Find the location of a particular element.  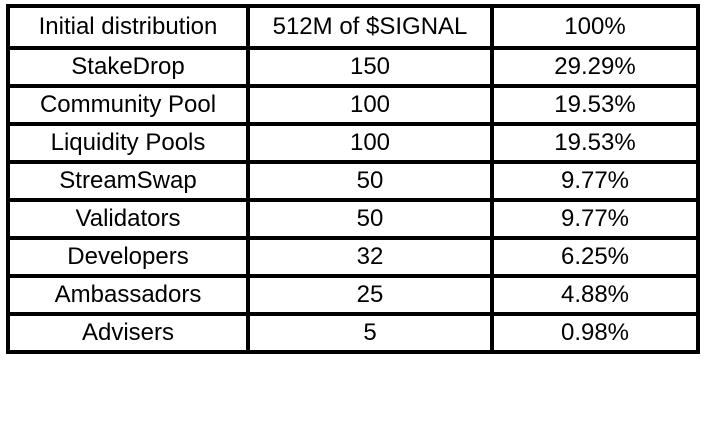

header-amount-cell: 512M of $SIGNAL is located at coordinates (370, 27).